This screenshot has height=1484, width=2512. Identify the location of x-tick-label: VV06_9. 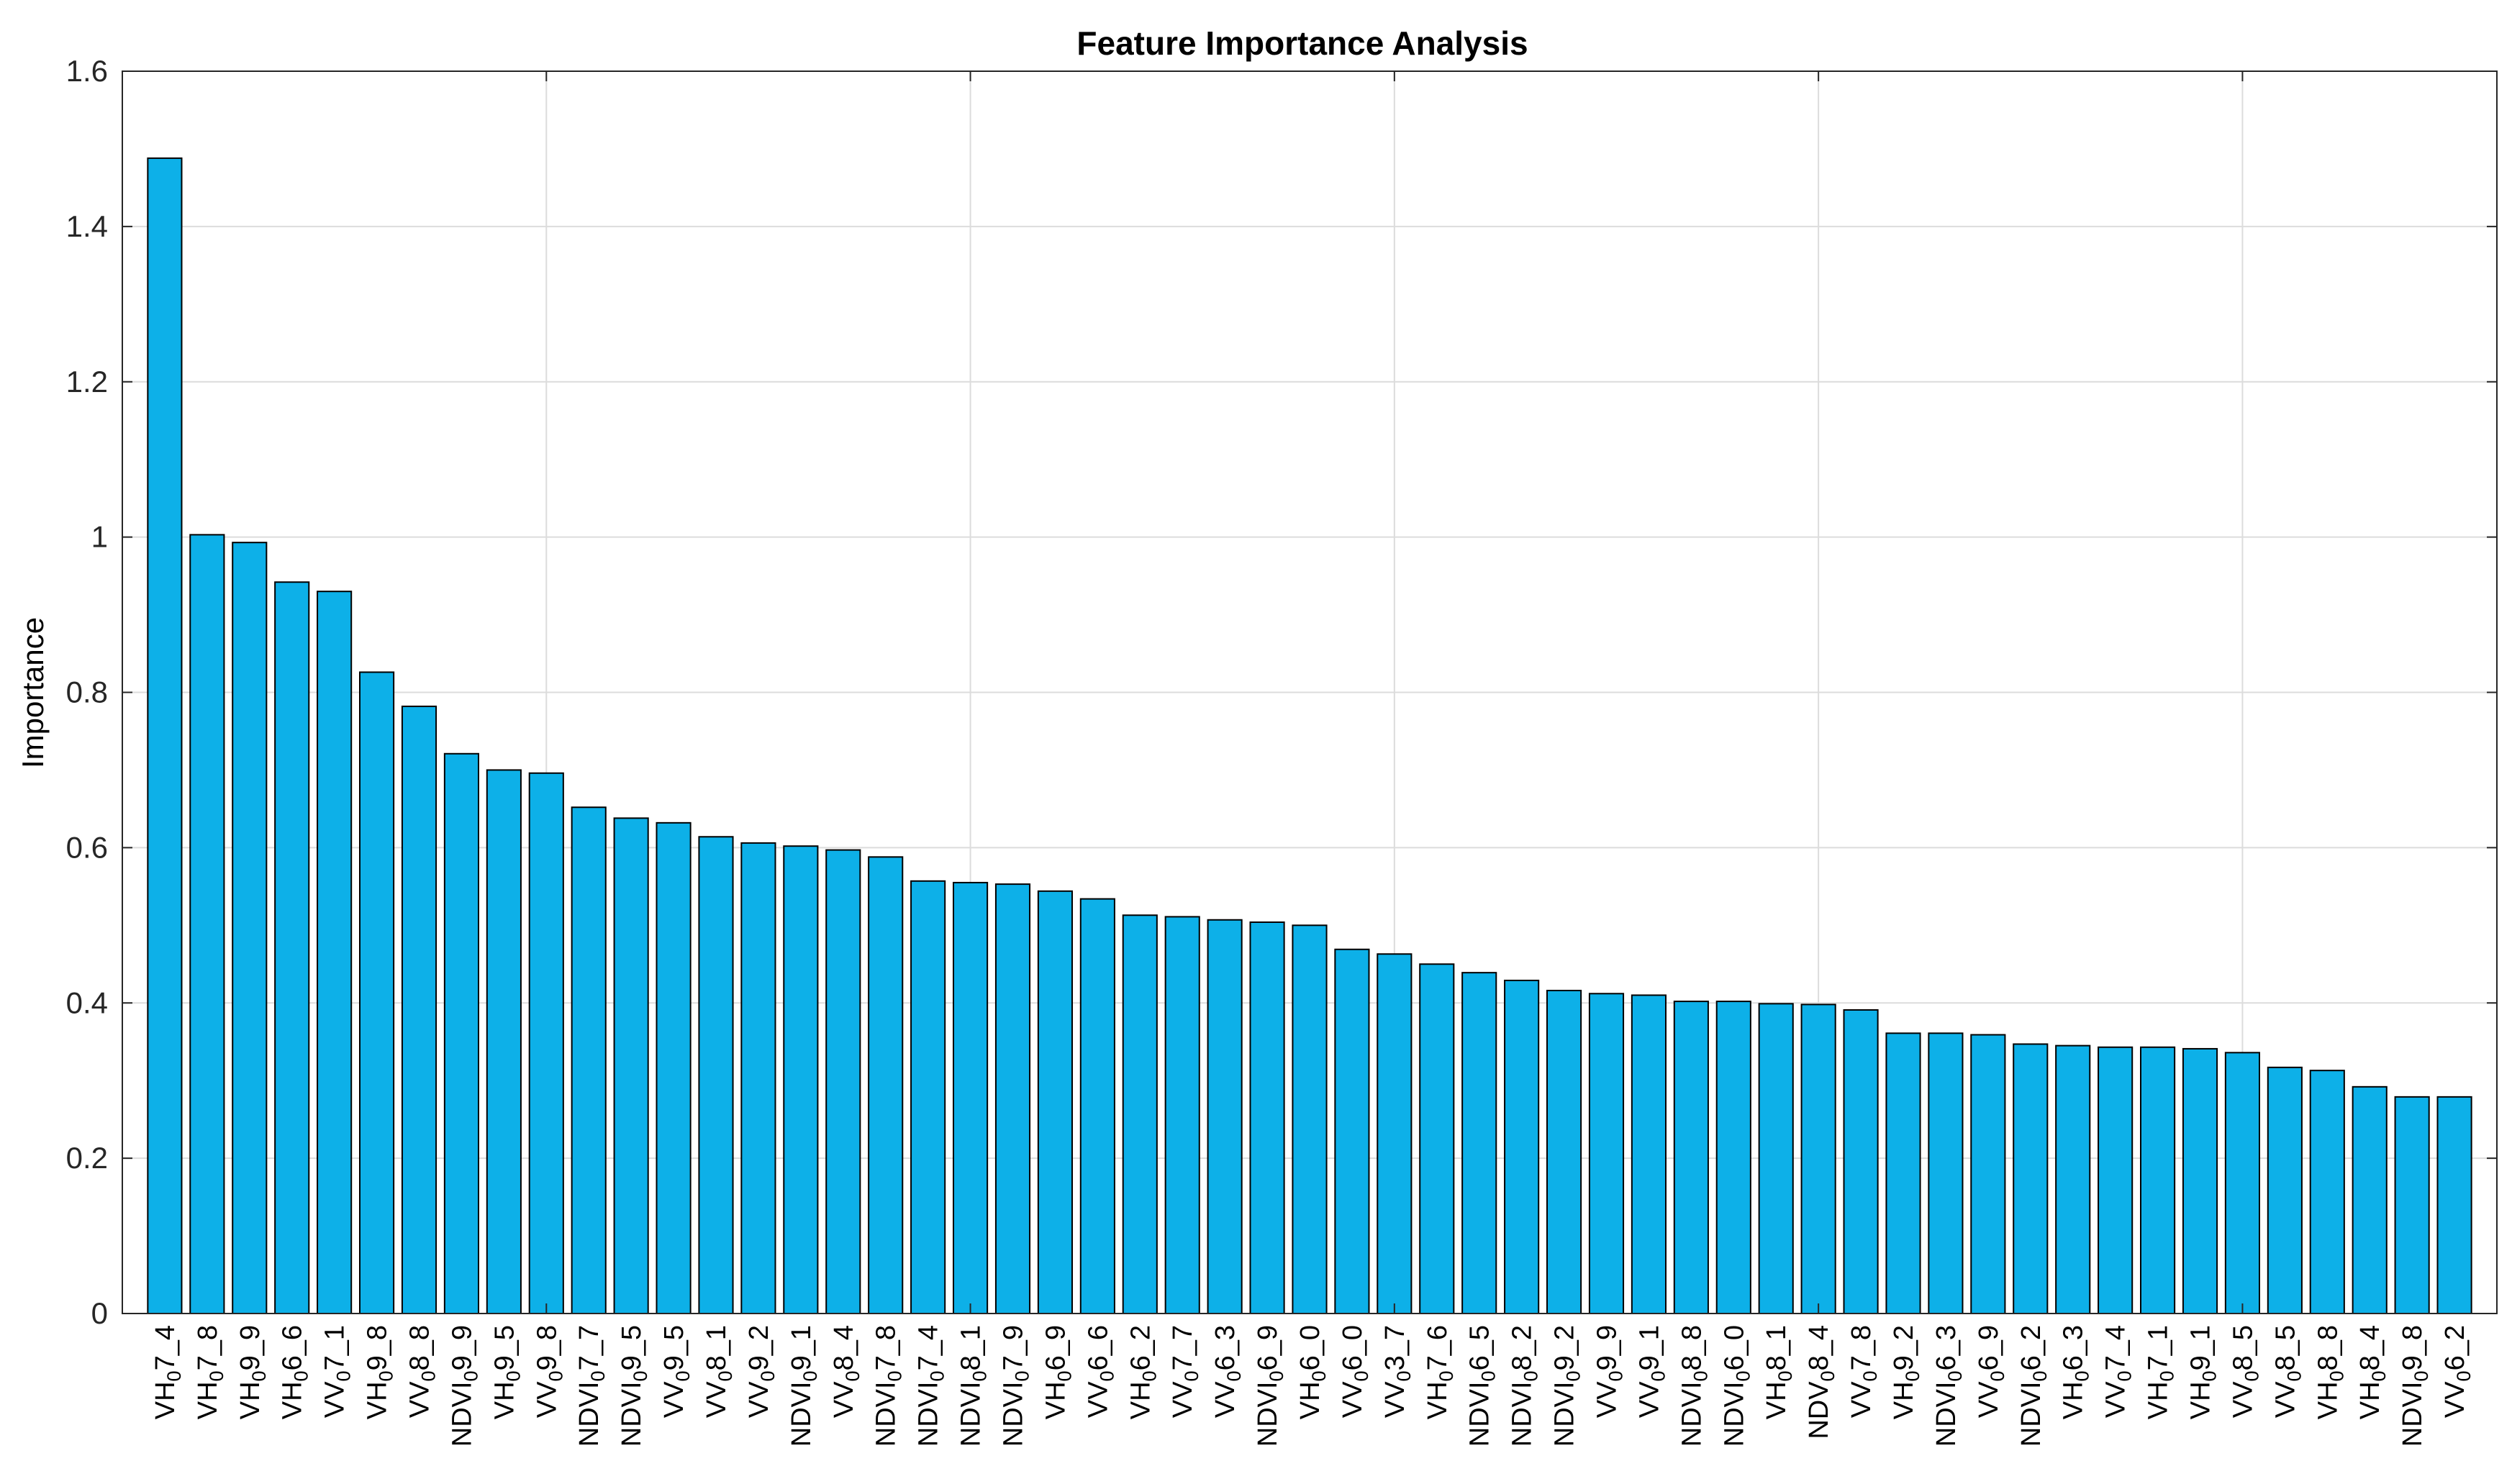
(1991, 1371).